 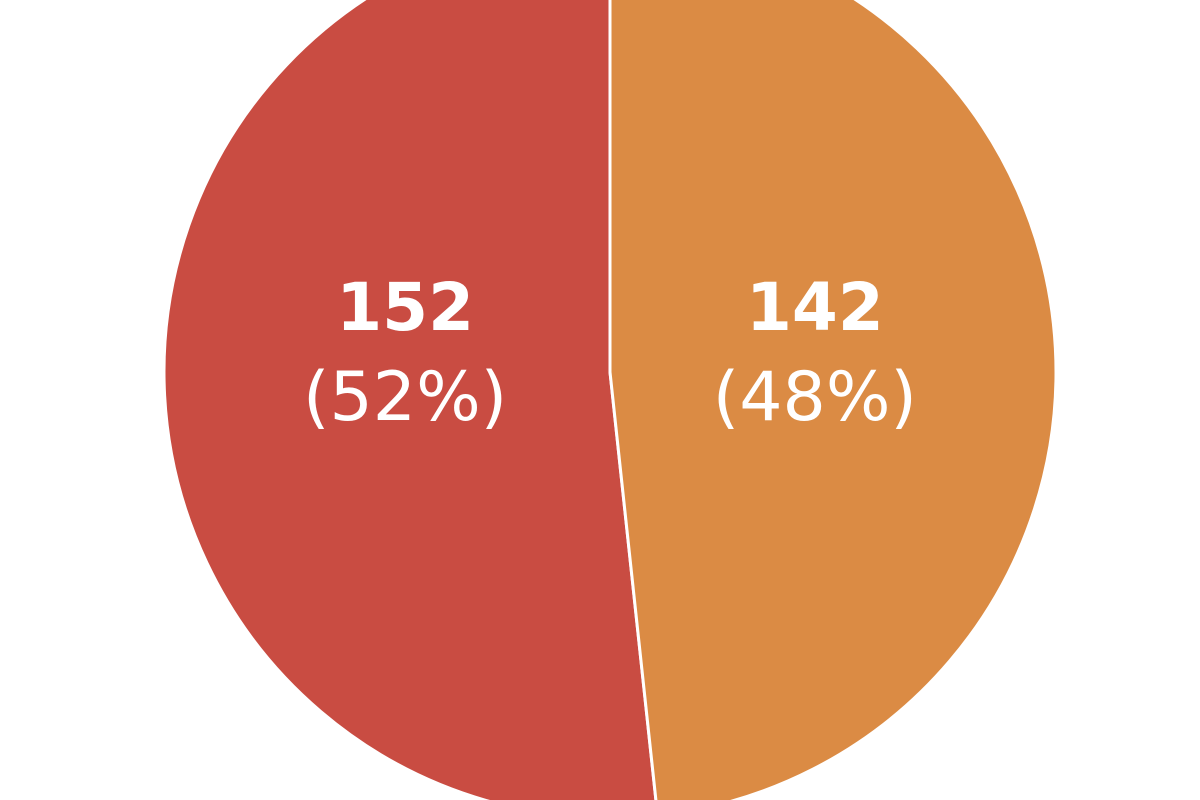 I want to click on slice-percent-label-0: (52%), so click(x=405, y=397).